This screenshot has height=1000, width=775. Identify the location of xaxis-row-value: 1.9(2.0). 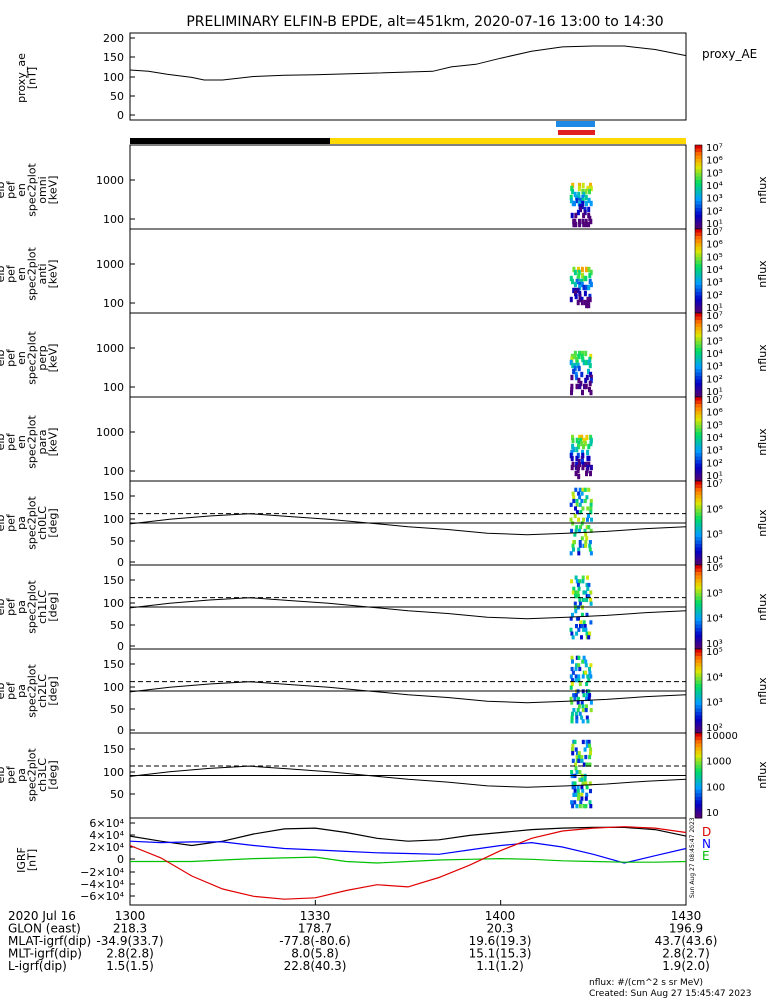
(686, 966).